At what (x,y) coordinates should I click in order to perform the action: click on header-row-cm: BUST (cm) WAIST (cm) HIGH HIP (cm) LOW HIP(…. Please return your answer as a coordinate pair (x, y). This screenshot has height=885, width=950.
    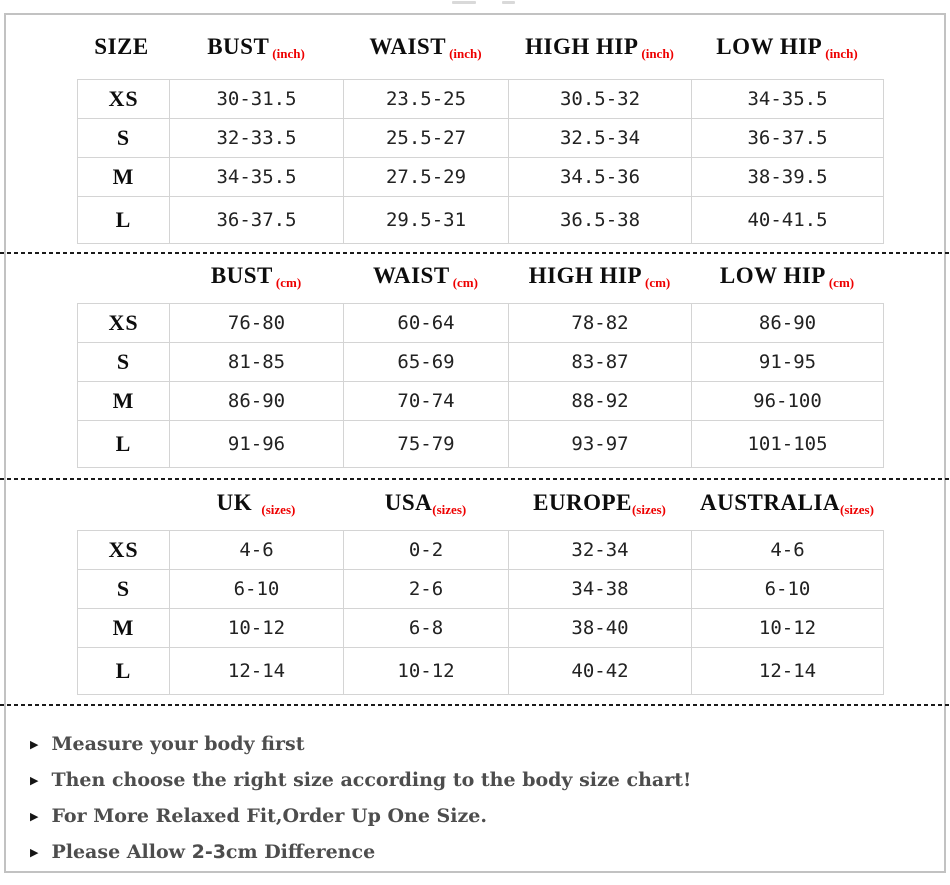
    Looking at the image, I should click on (480, 276).